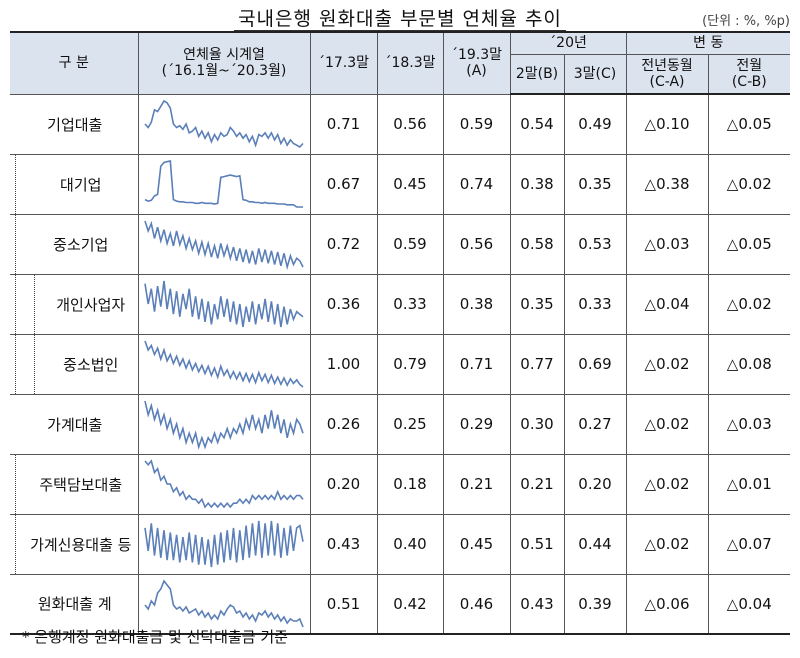 Image resolution: width=800 pixels, height=658 pixels. Describe the element at coordinates (595, 604) in the screenshot. I see `value-20-3: 0.39` at that location.